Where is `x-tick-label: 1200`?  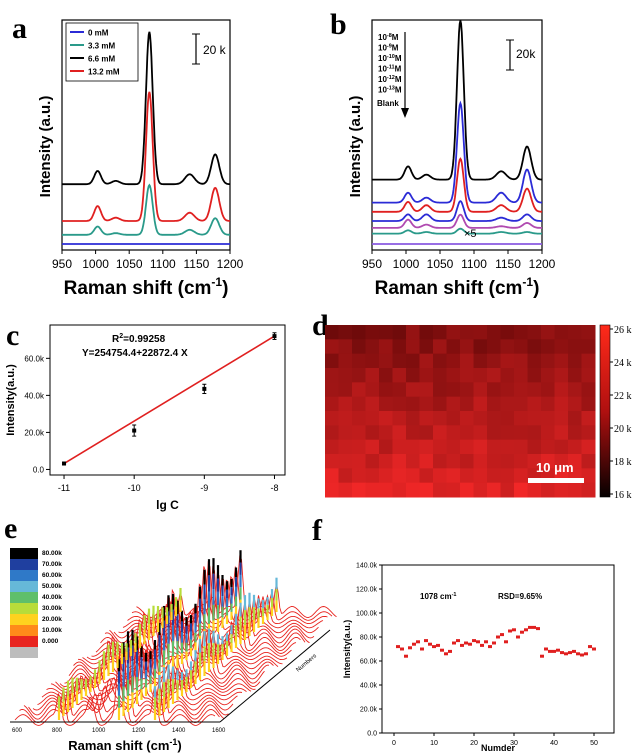 x-tick-label: 1200 is located at coordinates (139, 731).